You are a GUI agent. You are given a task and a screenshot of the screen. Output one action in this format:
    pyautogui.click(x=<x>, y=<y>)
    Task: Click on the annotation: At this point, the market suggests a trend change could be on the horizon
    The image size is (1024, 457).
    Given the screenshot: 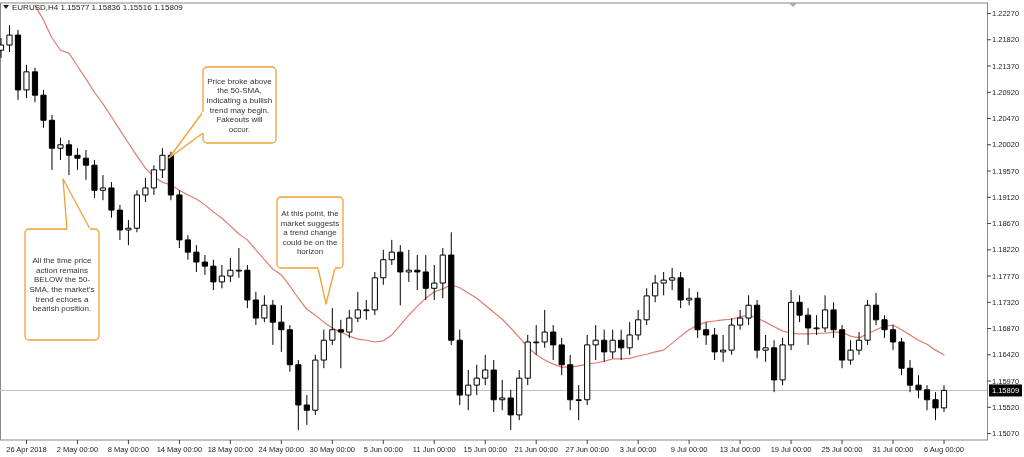 What is the action you would take?
    pyautogui.click(x=310, y=233)
    